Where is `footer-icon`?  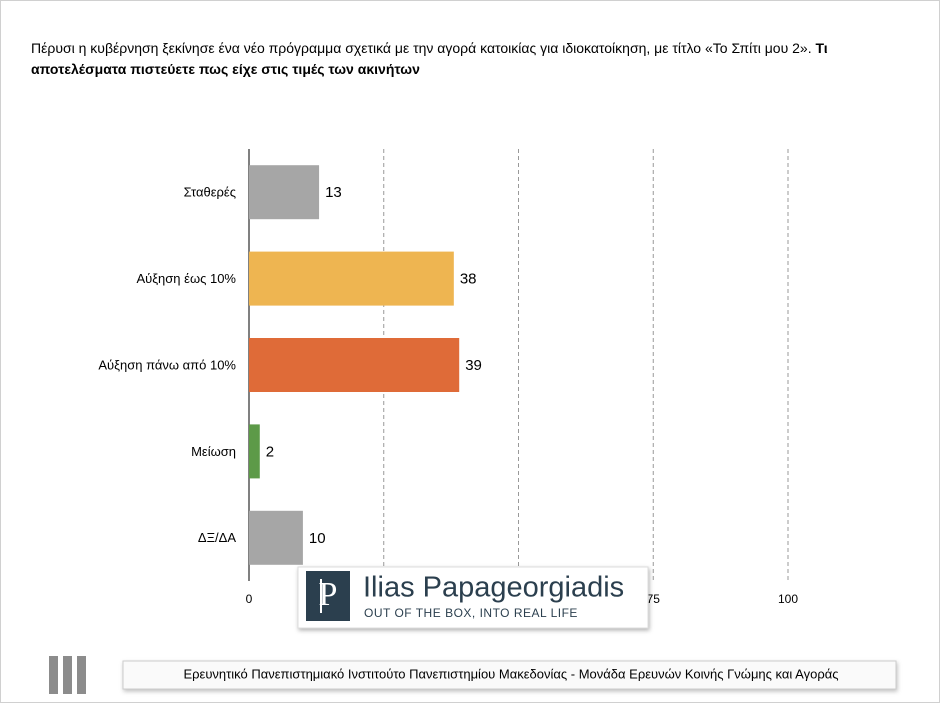
footer-icon is located at coordinates (67, 675).